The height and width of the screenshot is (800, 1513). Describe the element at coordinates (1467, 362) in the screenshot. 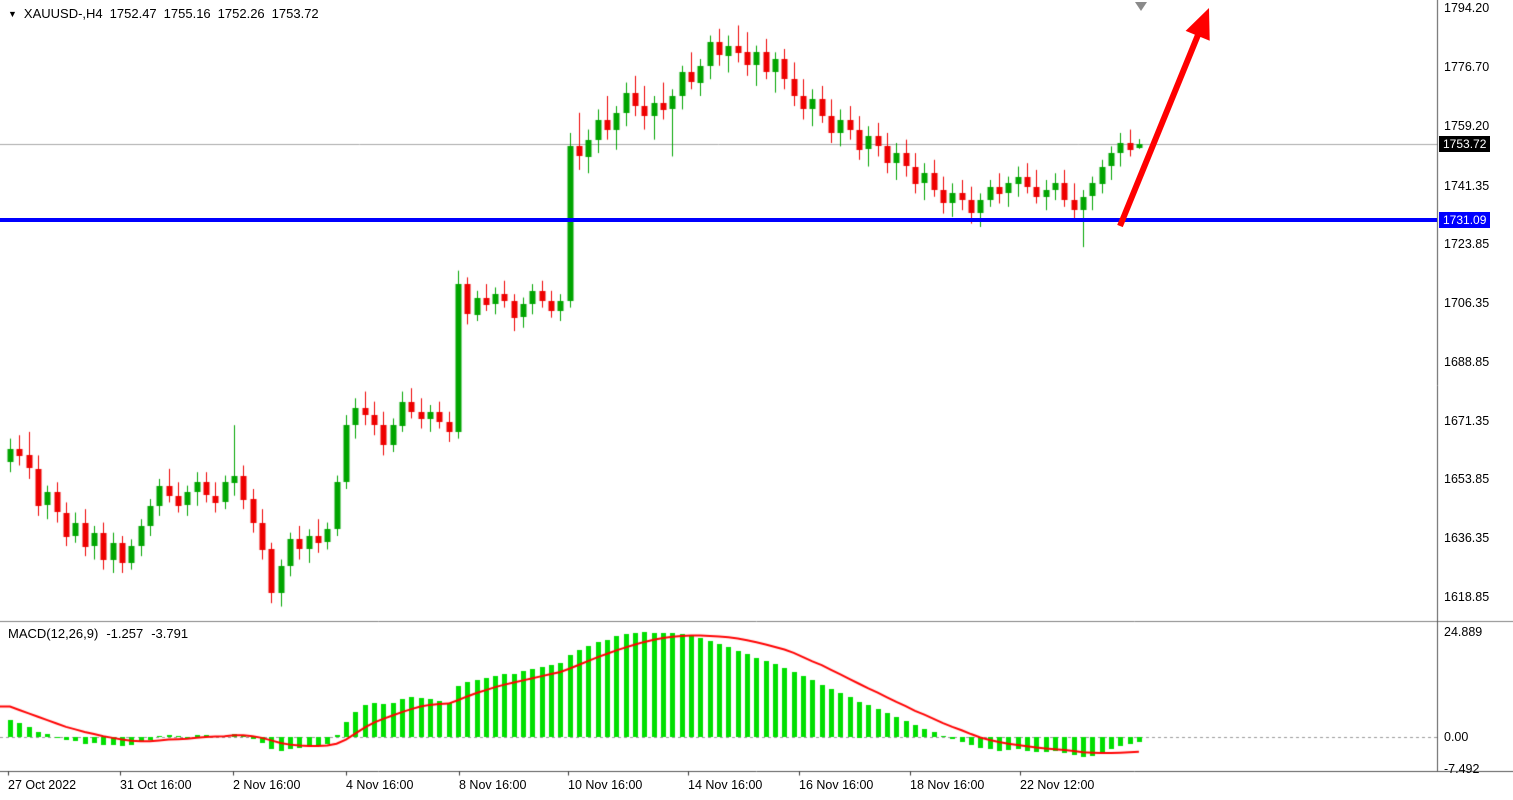

I see `price-axis-label: 1688.85` at that location.